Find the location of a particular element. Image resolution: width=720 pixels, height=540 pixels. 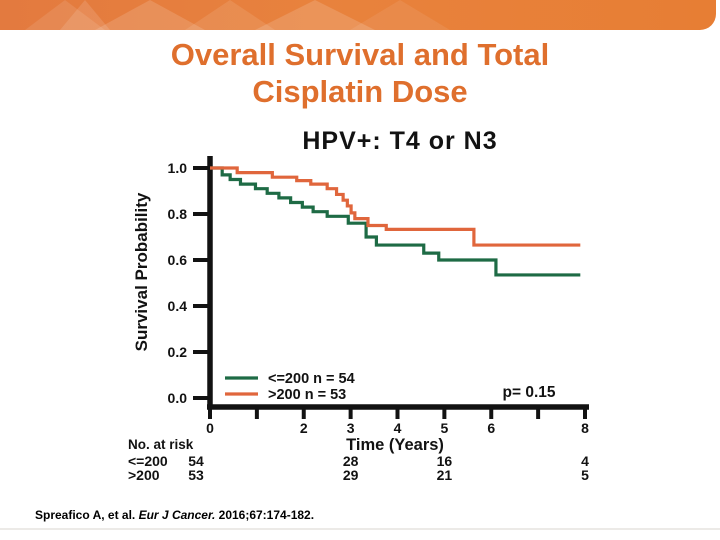

risk-row-label: <=200 is located at coordinates (148, 461).